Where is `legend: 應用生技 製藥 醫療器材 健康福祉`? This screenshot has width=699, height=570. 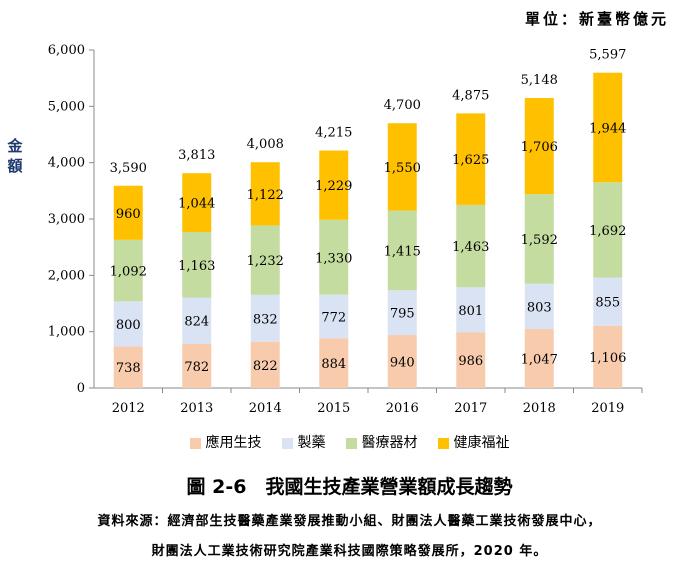
legend: 應用生技 製藥 醫療器材 健康福祉 is located at coordinates (349, 442).